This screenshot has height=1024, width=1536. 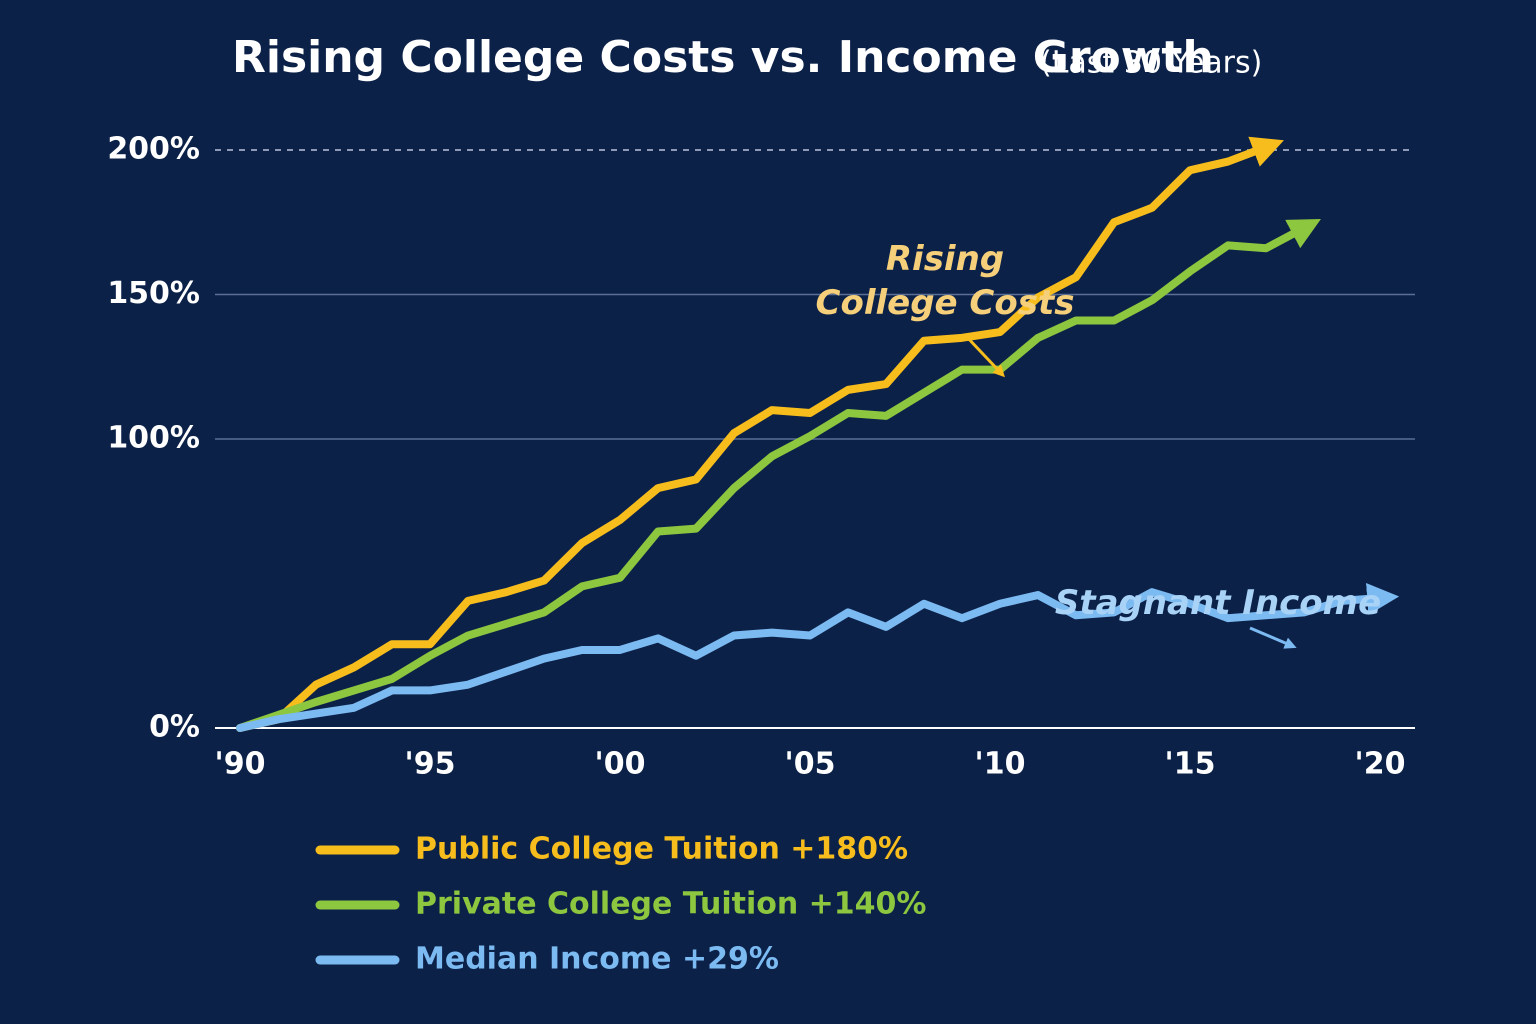 What do you see at coordinates (430, 764) in the screenshot?
I see `x-tick-label: '95` at bounding box center [430, 764].